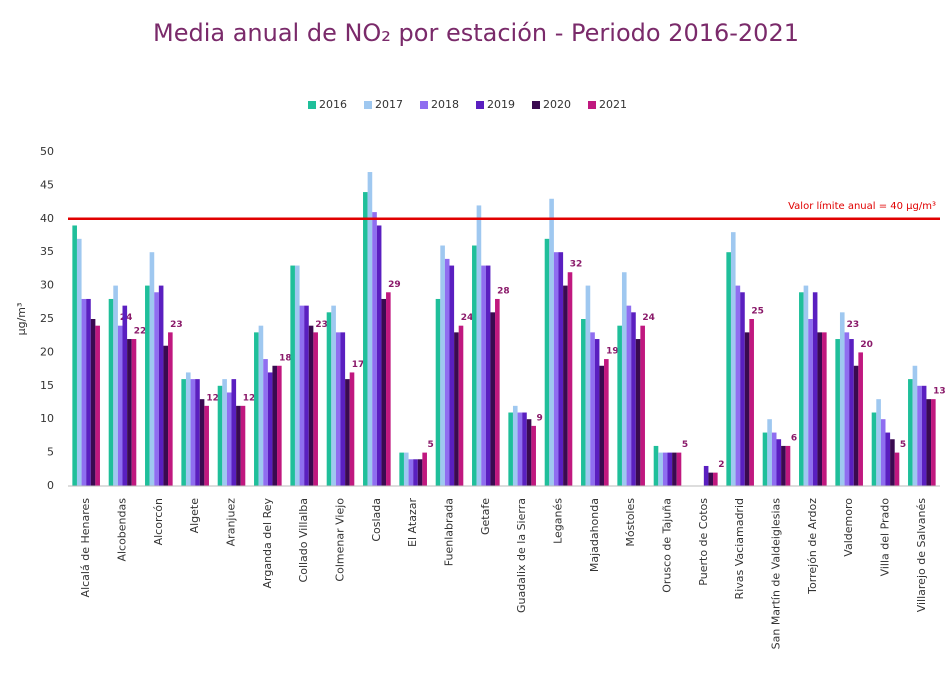  What do you see at coordinates (394, 285) in the screenshot?
I see `data-label: 29` at bounding box center [394, 285].